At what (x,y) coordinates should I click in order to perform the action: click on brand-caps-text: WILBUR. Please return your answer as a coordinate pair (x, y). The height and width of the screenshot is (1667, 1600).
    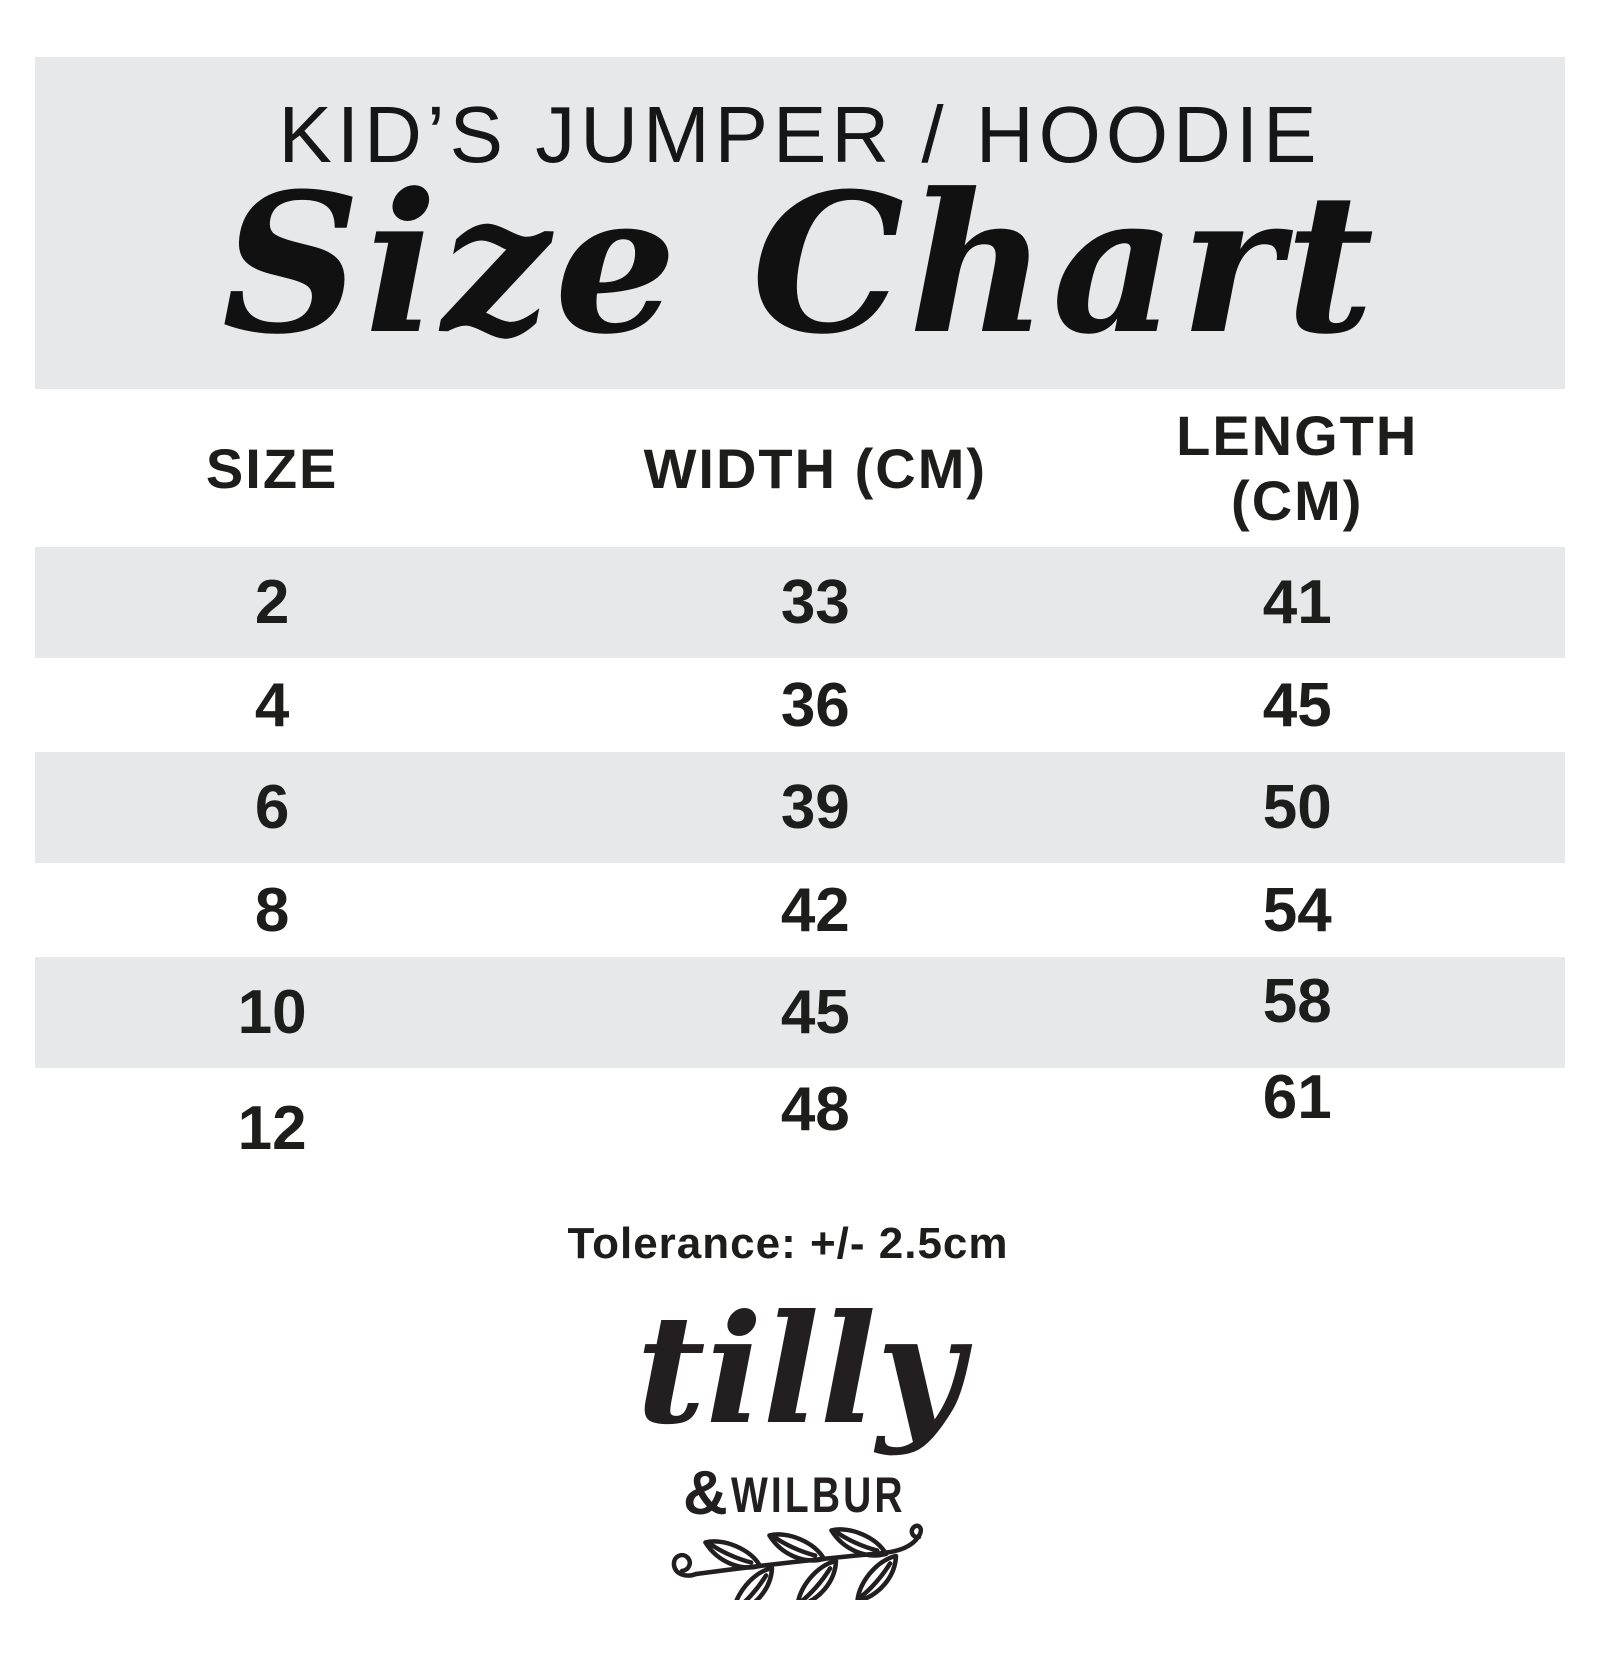
    Looking at the image, I should click on (818, 1495).